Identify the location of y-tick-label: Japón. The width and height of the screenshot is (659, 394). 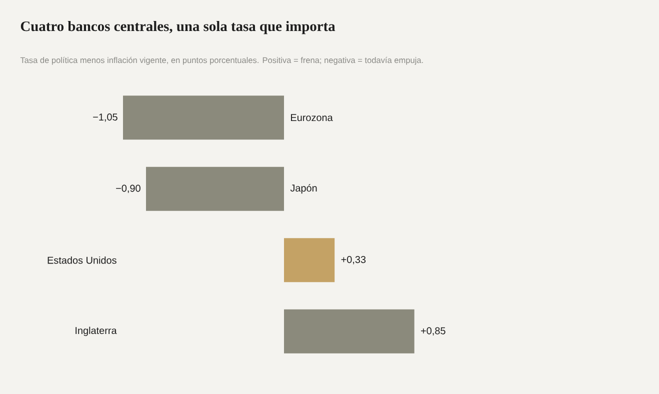
(303, 189).